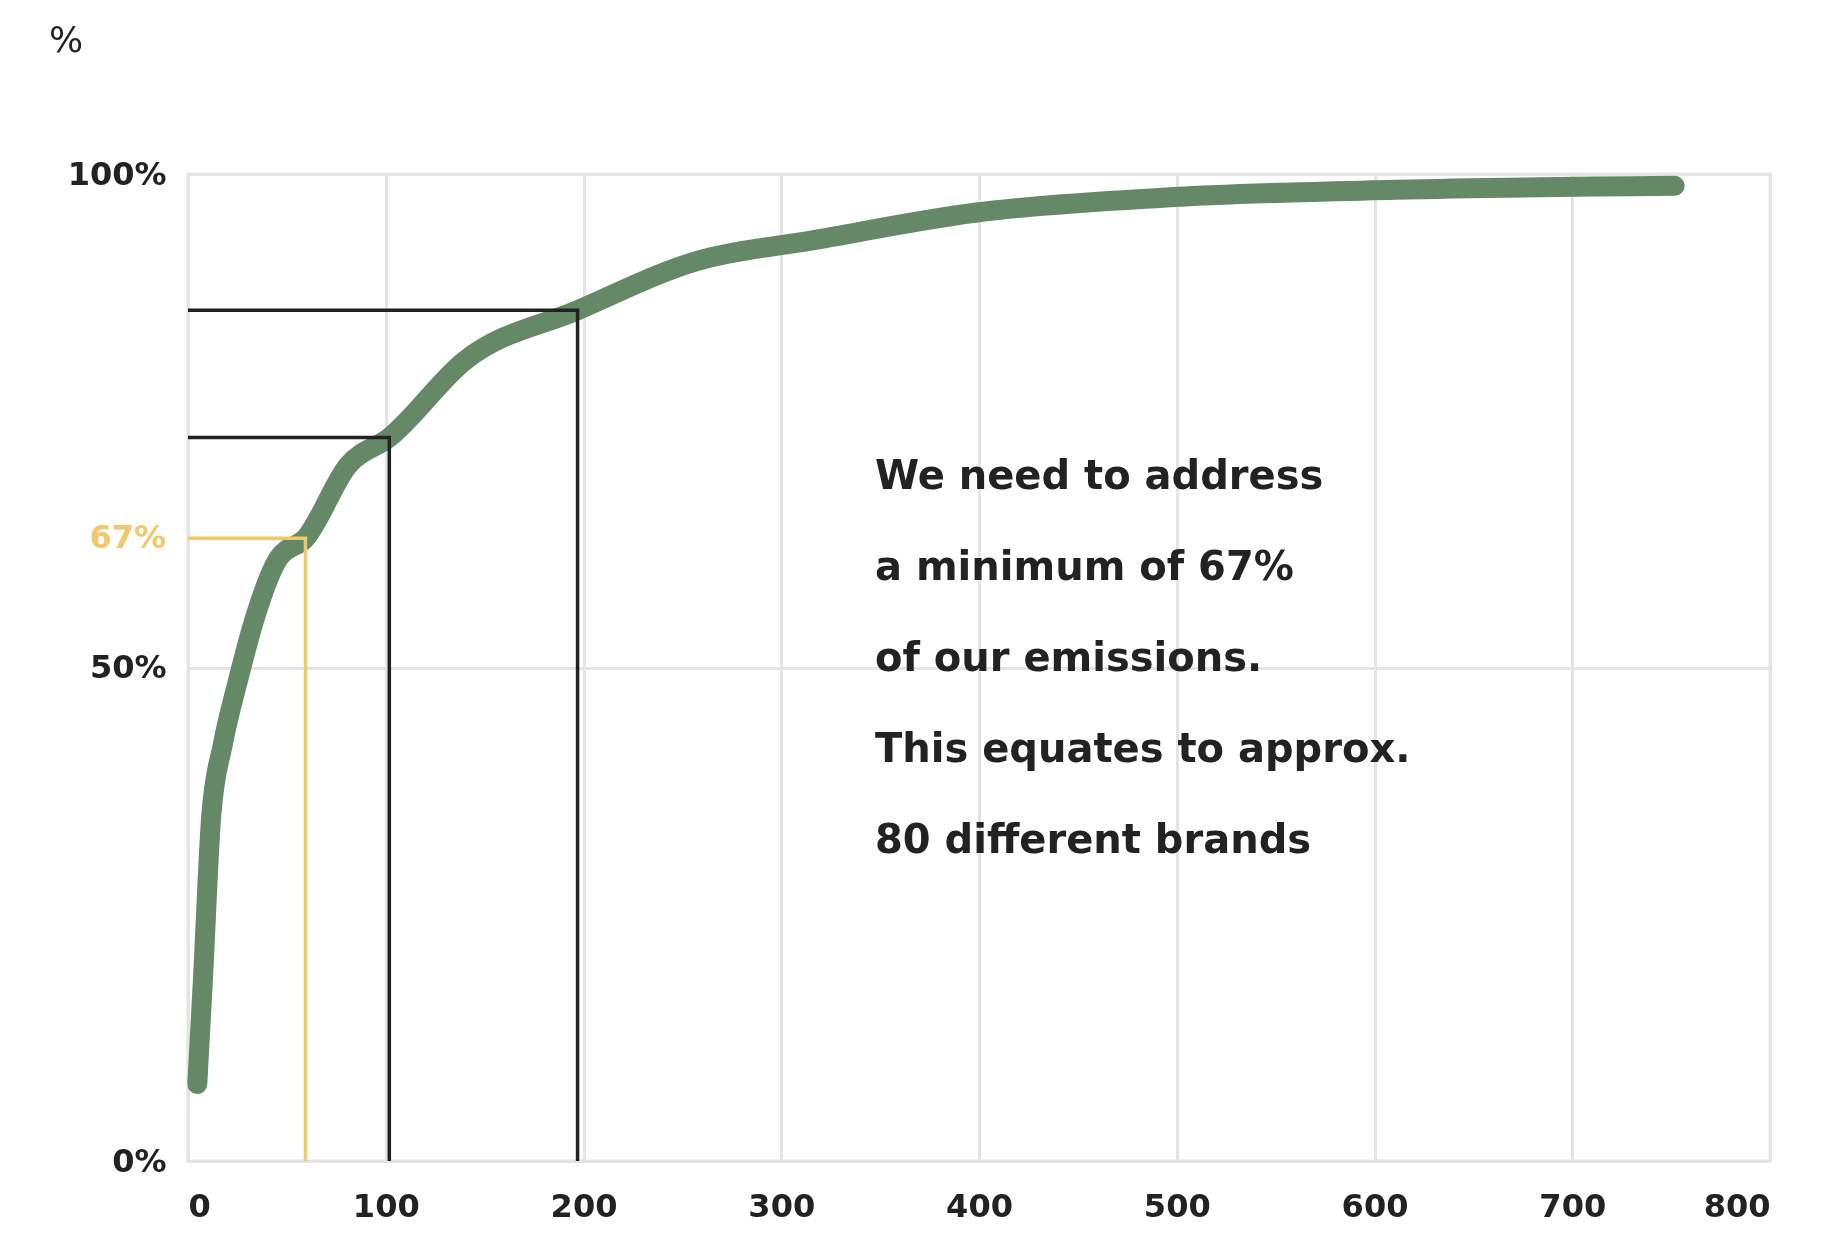 The image size is (1823, 1237). Describe the element at coordinates (1177, 1205) in the screenshot. I see `x-tick-label: 500` at that location.